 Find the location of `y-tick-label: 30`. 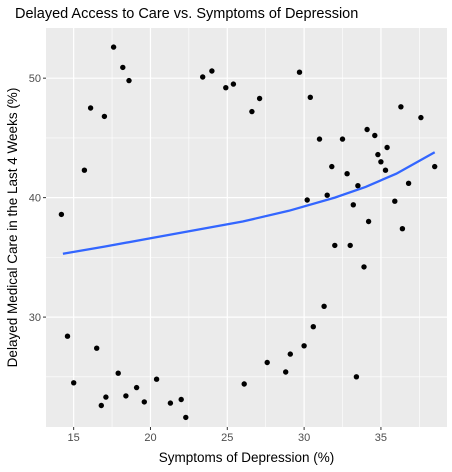

y-tick-label: 30 is located at coordinates (35, 318).